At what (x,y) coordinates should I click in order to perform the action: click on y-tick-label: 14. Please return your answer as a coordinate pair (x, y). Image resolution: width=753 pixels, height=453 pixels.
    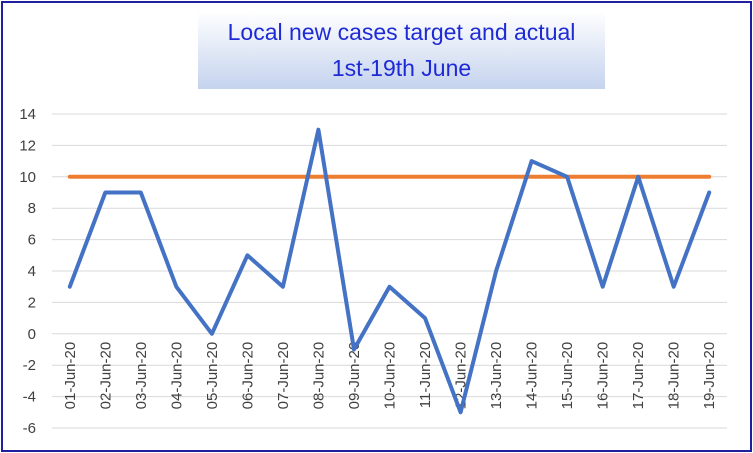
    Looking at the image, I should click on (27, 114).